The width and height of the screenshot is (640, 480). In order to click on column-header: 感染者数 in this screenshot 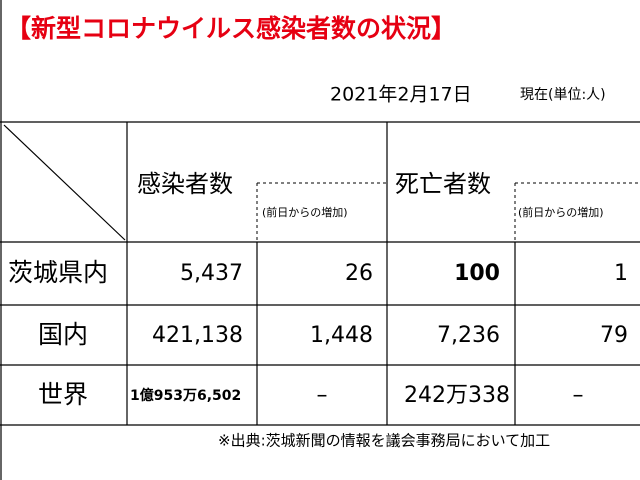, I will do `click(185, 184)`.